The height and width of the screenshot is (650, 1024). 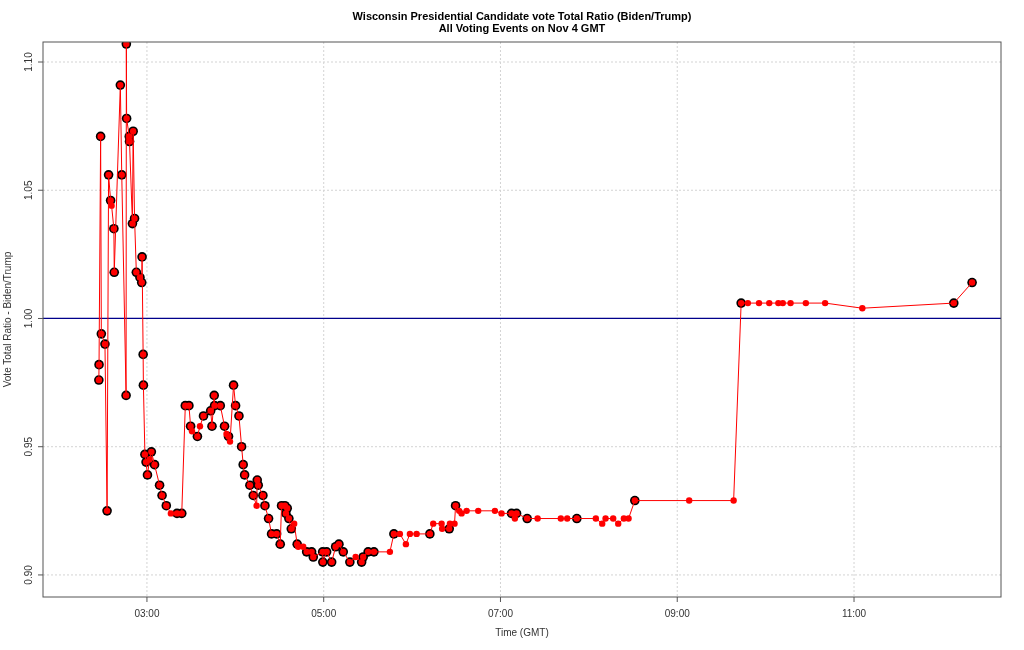 I want to click on chart-title: Wisconsin Presidential Candidate vote Total Ratio (Biden/Trump), so click(x=522, y=16).